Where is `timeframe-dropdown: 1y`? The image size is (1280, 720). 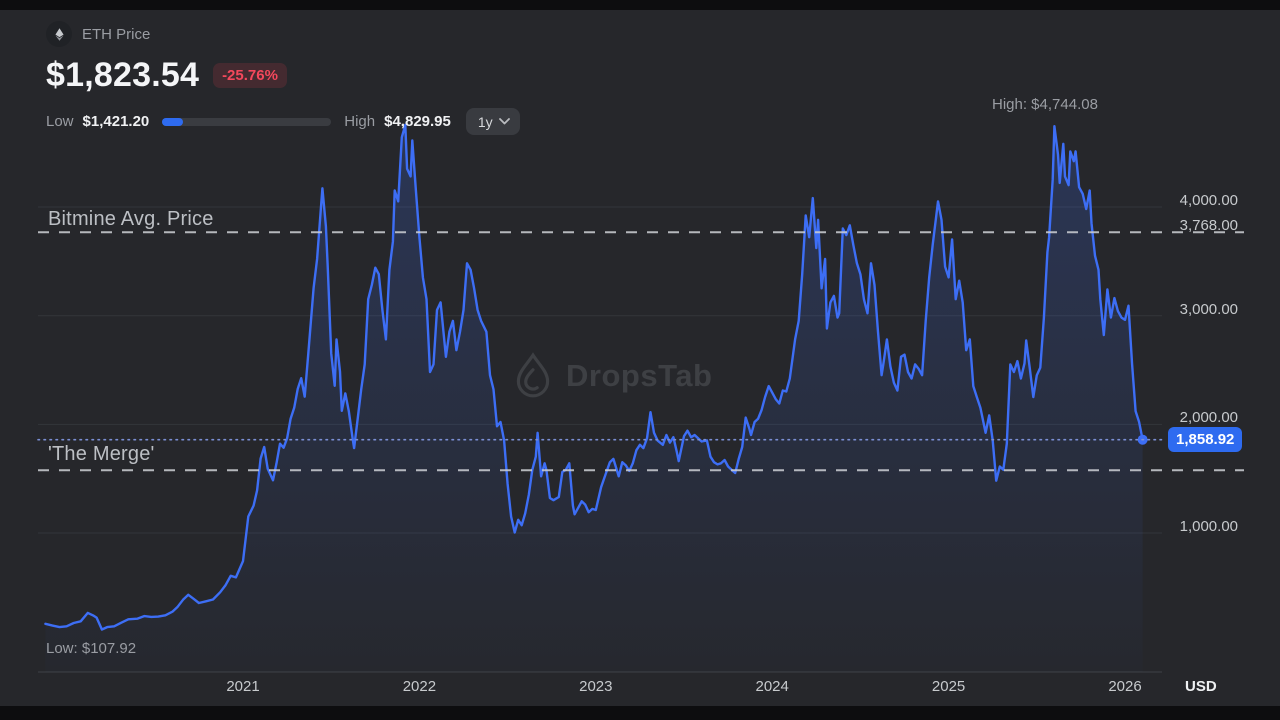 timeframe-dropdown: 1y is located at coordinates (492, 121).